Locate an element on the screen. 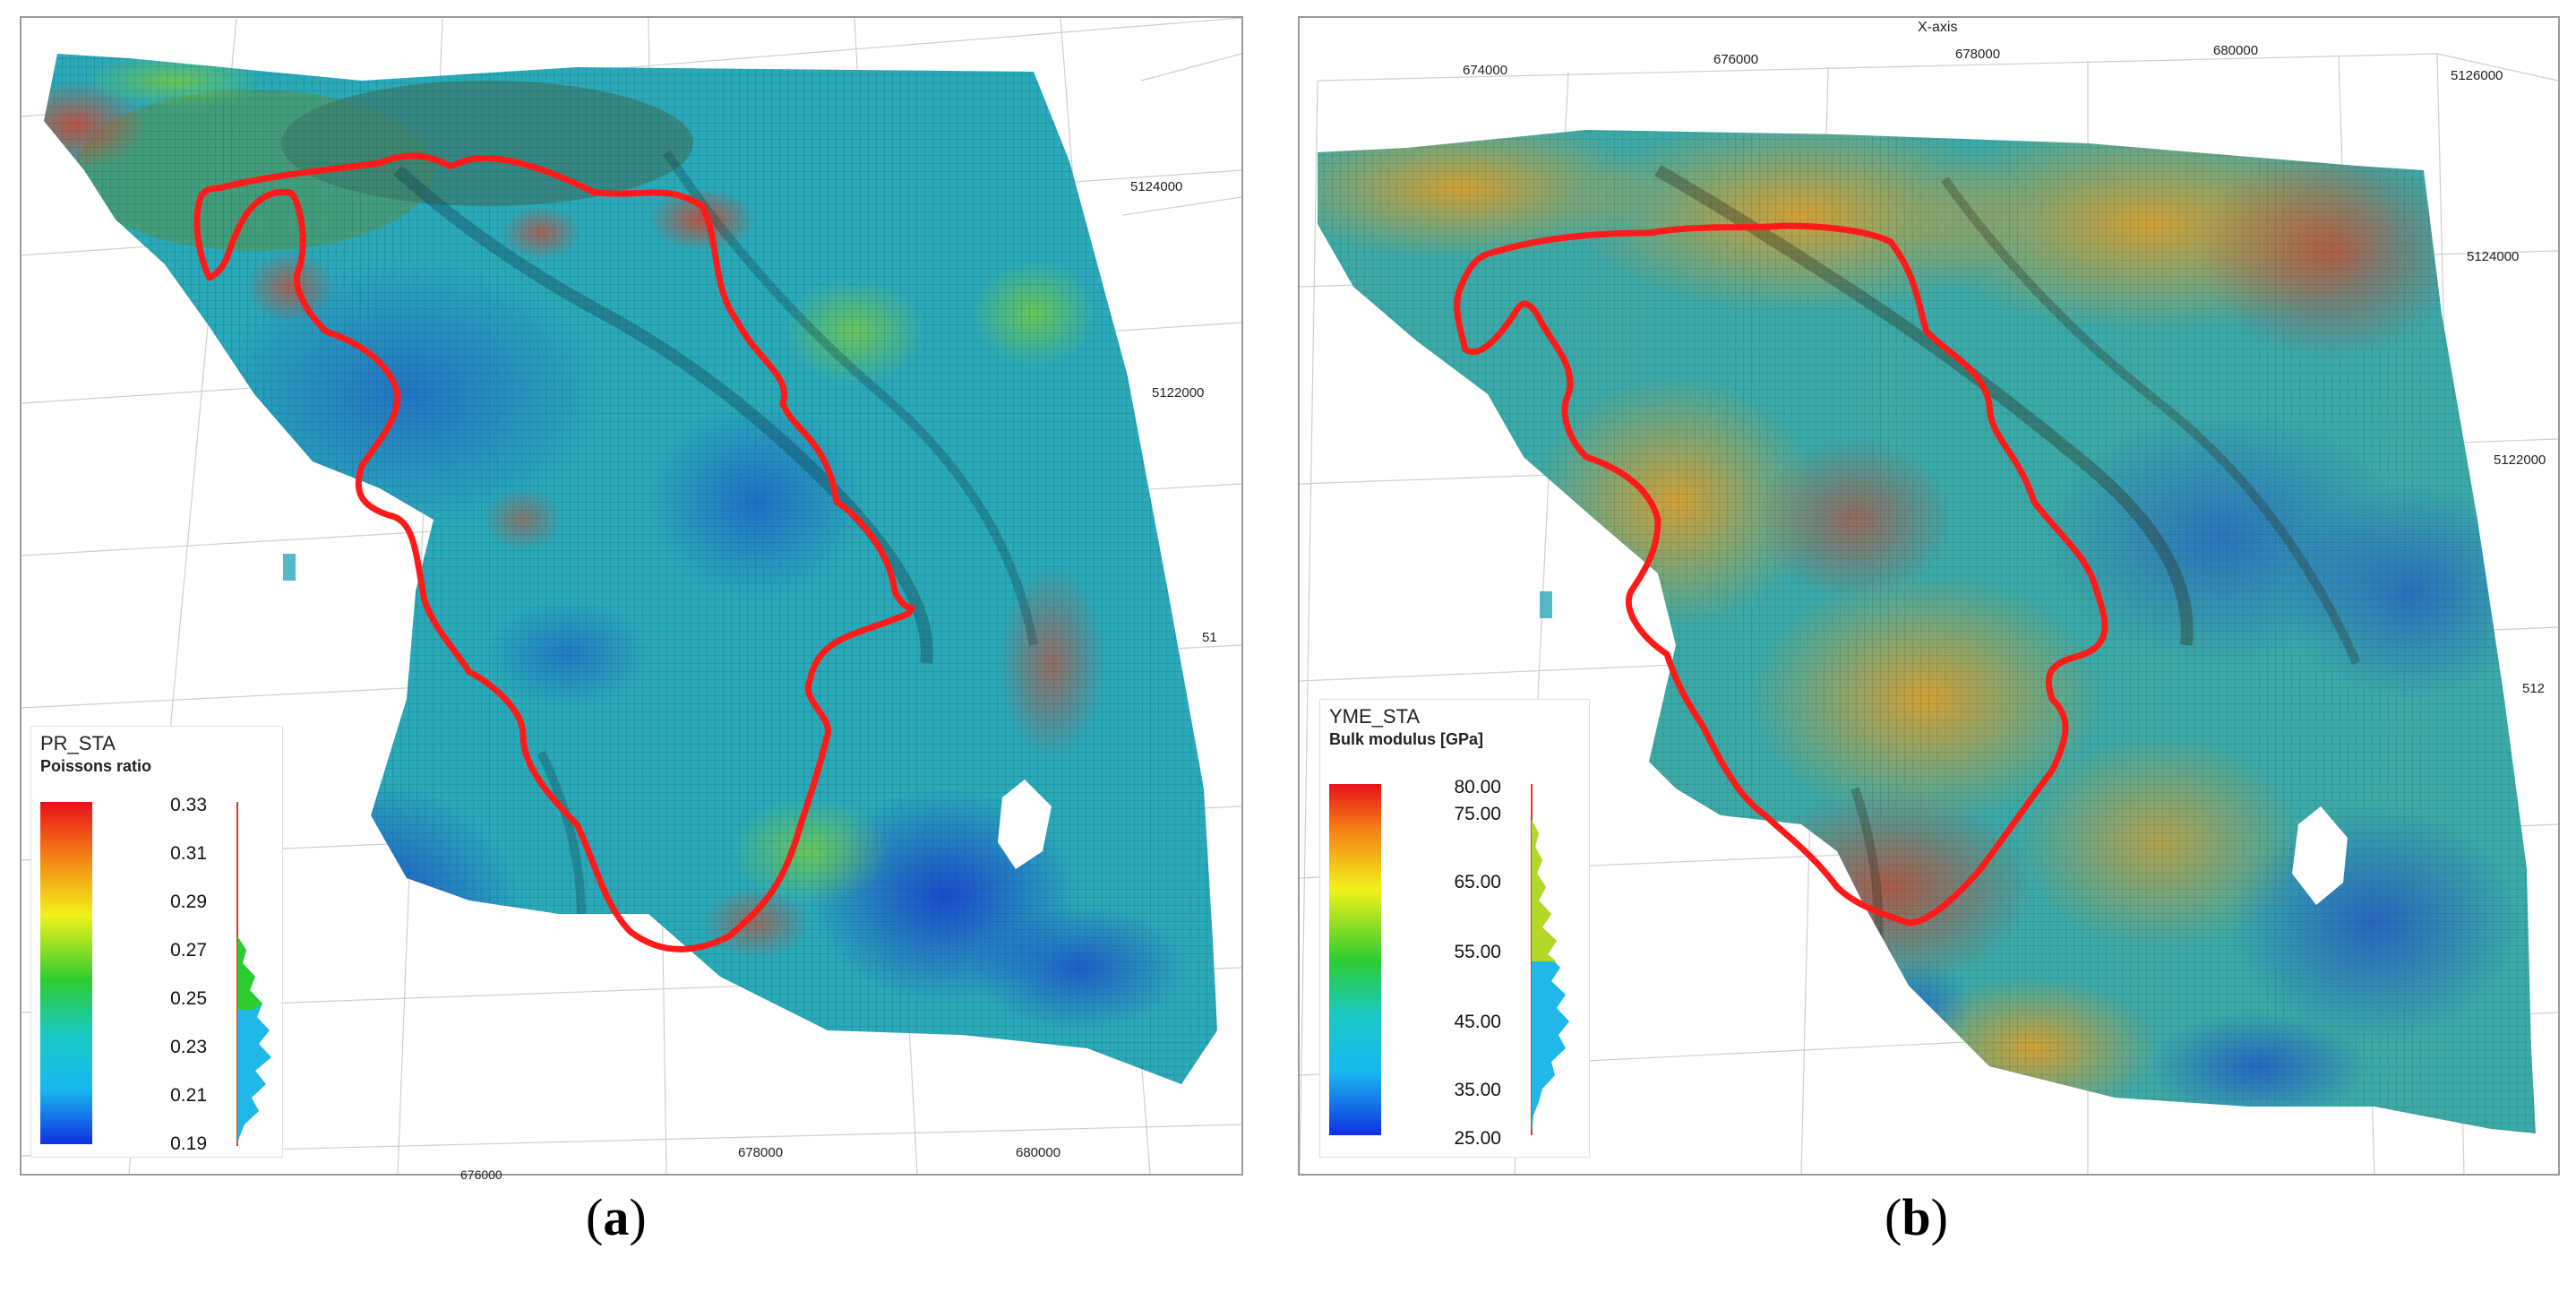  colorbar-tick: 65.00 is located at coordinates (1477, 882).